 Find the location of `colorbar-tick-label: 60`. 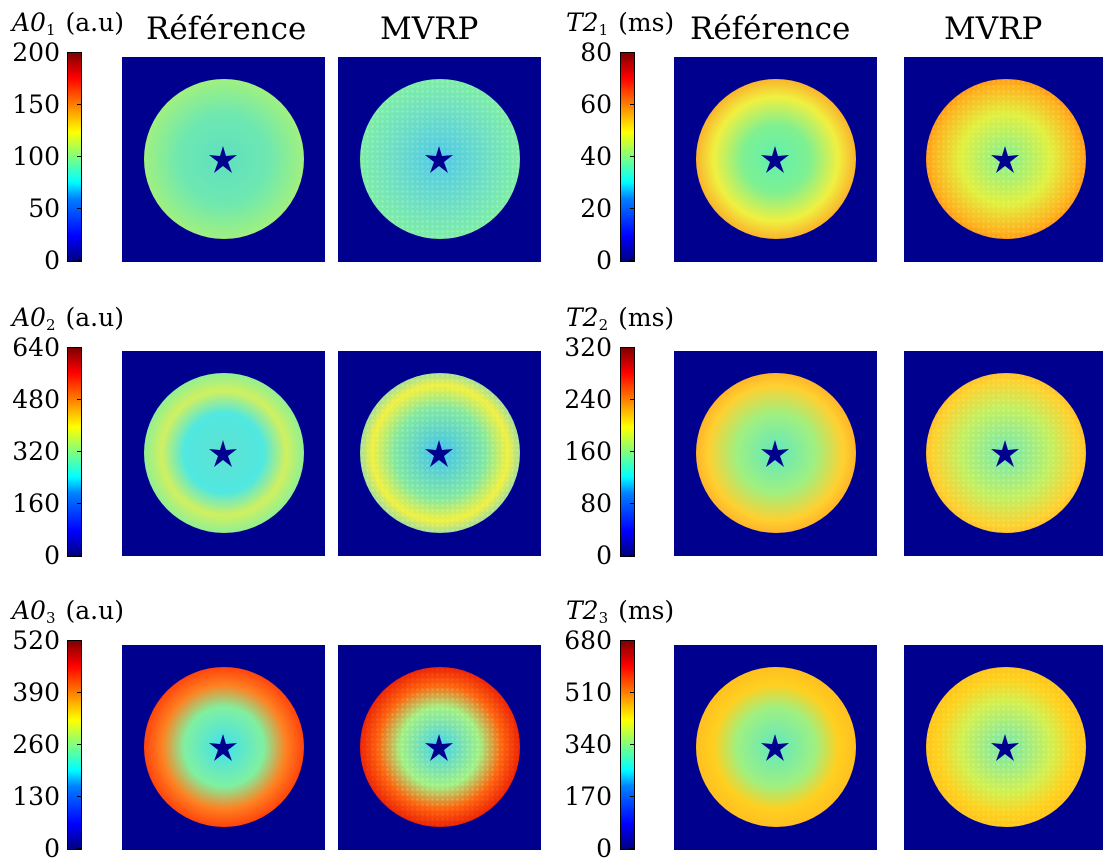

colorbar-tick-label: 60 is located at coordinates (596, 104).